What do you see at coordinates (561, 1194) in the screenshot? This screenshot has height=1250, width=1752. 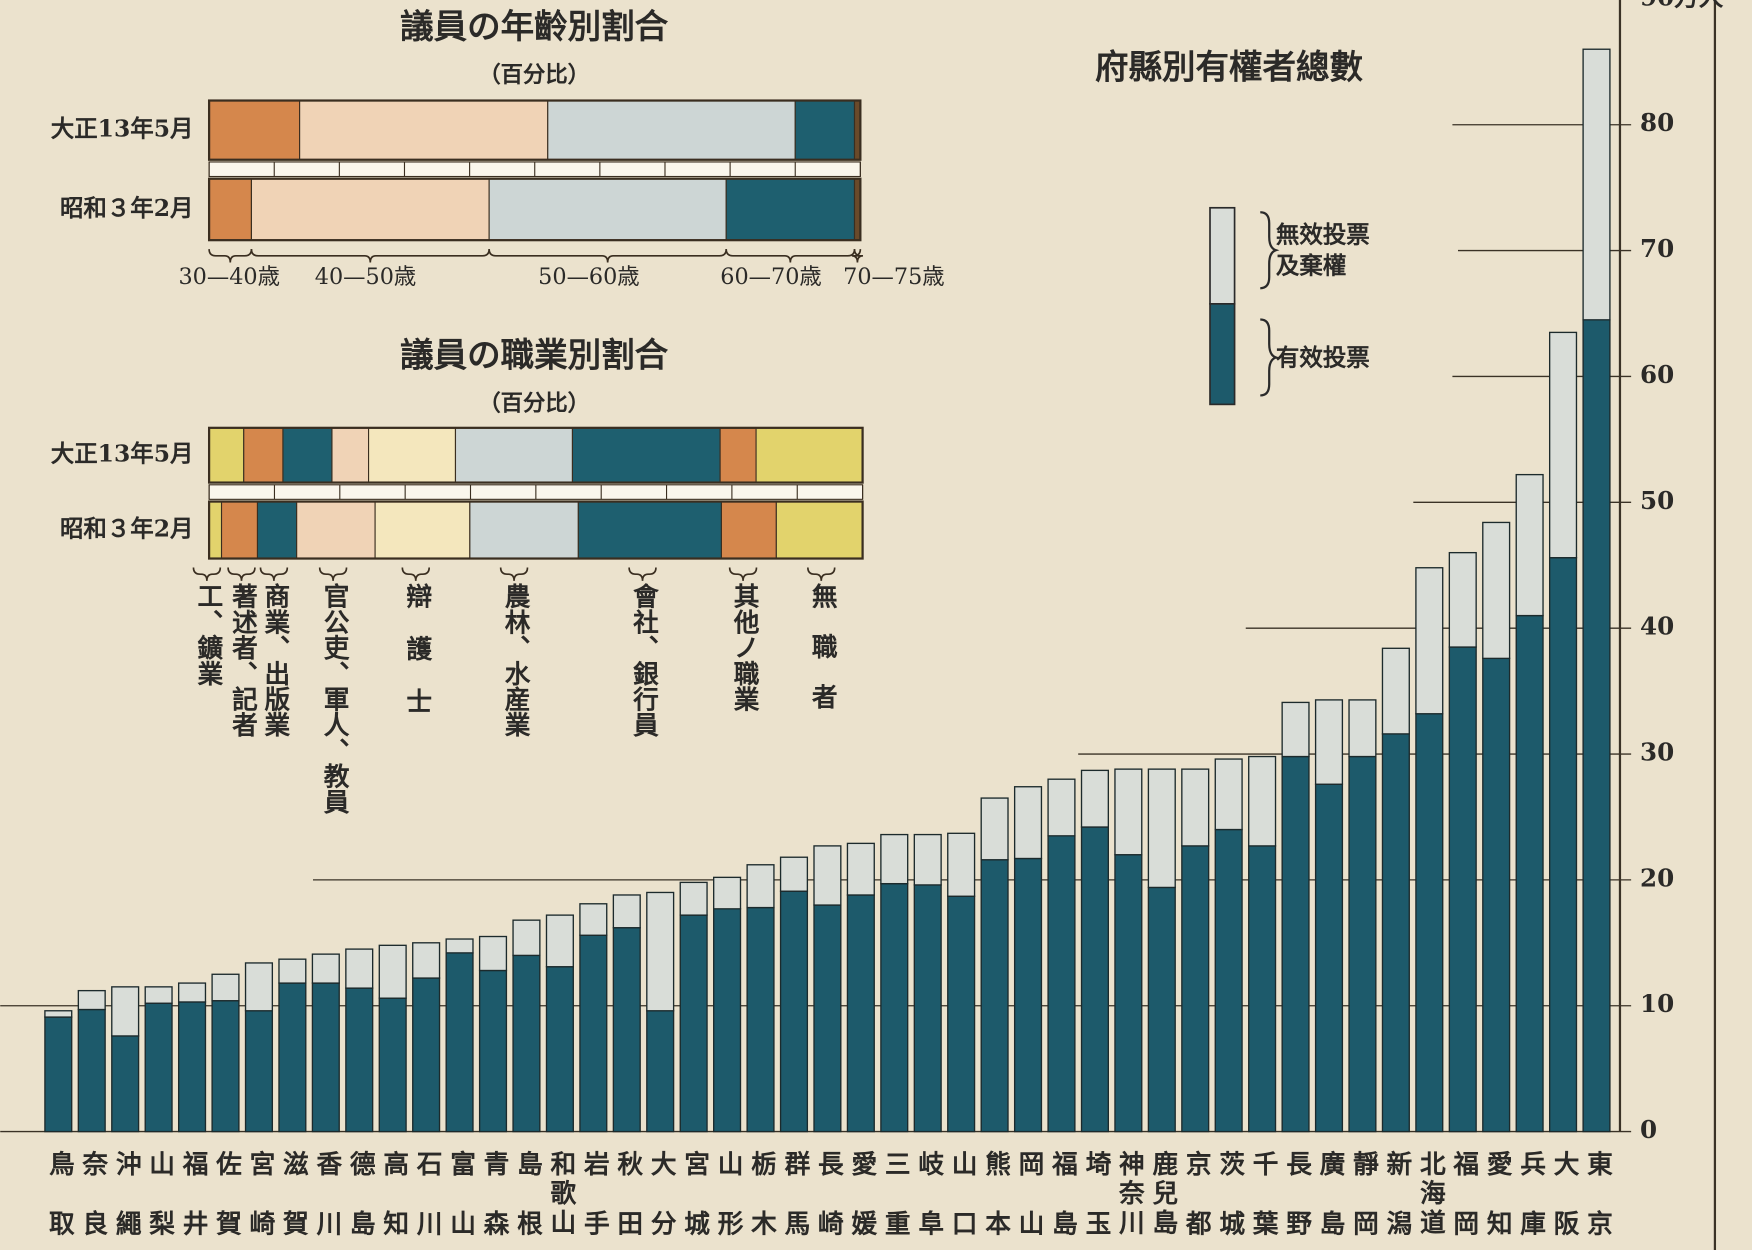 I see `x-tick-label: 和歌山` at bounding box center [561, 1194].